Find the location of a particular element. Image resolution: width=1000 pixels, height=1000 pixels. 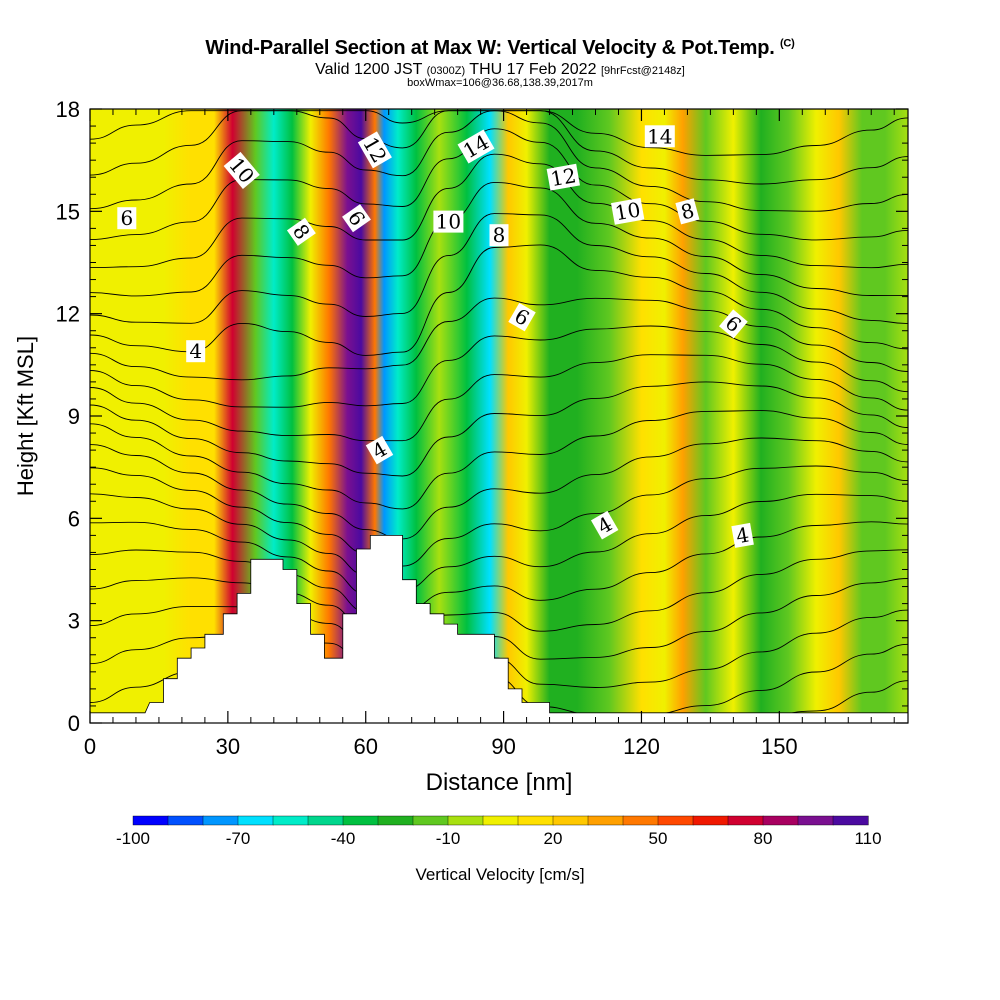

contour-label-11: 8 is located at coordinates (687, 211).